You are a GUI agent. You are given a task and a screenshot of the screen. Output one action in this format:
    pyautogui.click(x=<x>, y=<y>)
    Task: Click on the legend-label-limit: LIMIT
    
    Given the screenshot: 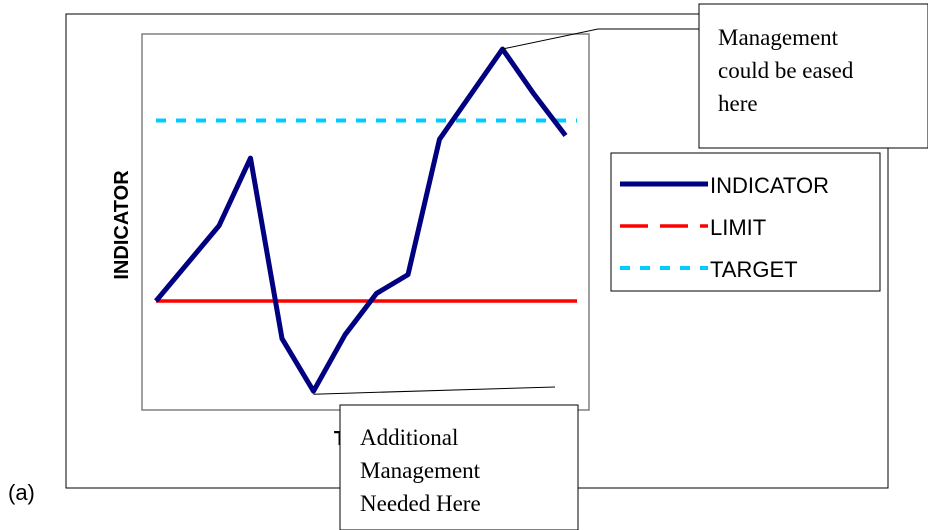 What is the action you would take?
    pyautogui.click(x=738, y=227)
    